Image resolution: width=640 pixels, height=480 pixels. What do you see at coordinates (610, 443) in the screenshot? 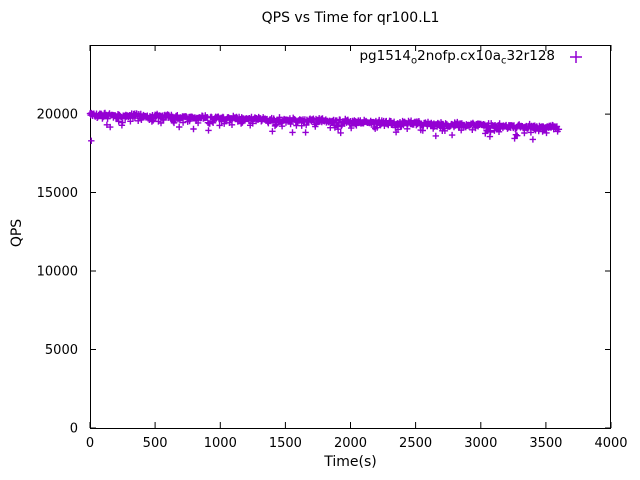
I see `x-tick-label: 4000` at bounding box center [610, 443].